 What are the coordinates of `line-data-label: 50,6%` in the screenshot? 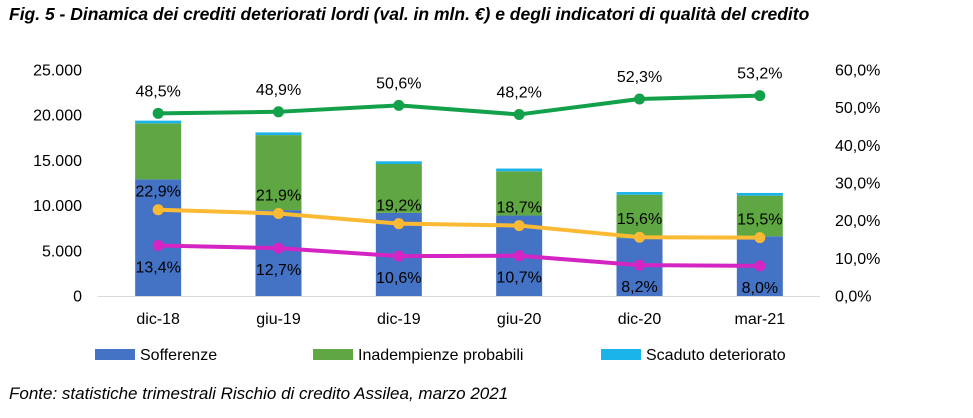 It's located at (398, 83).